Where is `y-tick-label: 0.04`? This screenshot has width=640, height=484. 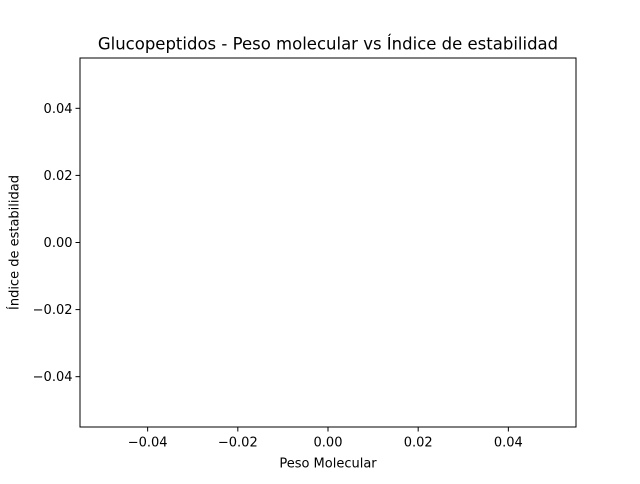 y-tick-label: 0.04 is located at coordinates (58, 109).